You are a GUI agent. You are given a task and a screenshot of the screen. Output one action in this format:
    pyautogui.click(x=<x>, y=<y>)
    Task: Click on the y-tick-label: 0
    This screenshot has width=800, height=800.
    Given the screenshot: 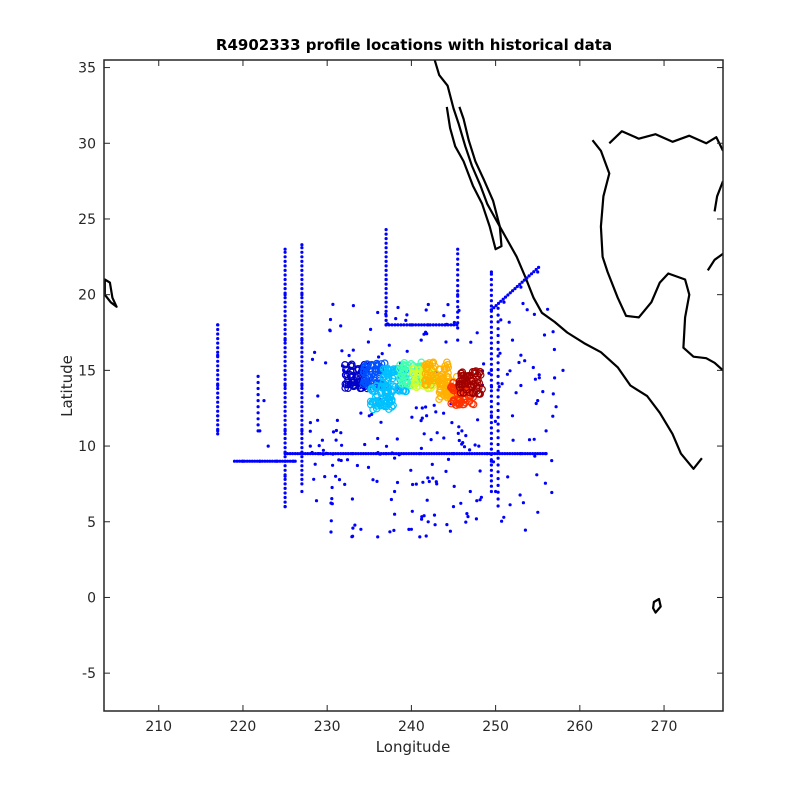 What is the action you would take?
    pyautogui.click(x=91, y=598)
    